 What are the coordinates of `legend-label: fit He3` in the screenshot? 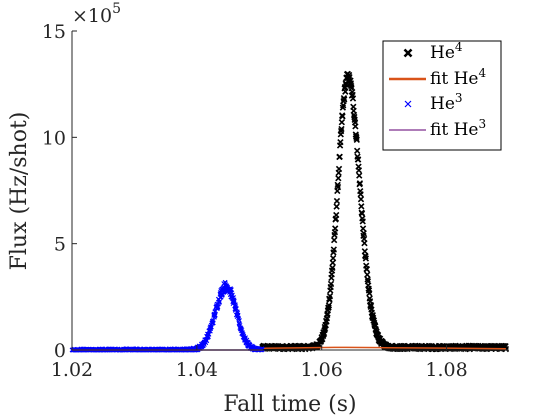 It's located at (458, 128).